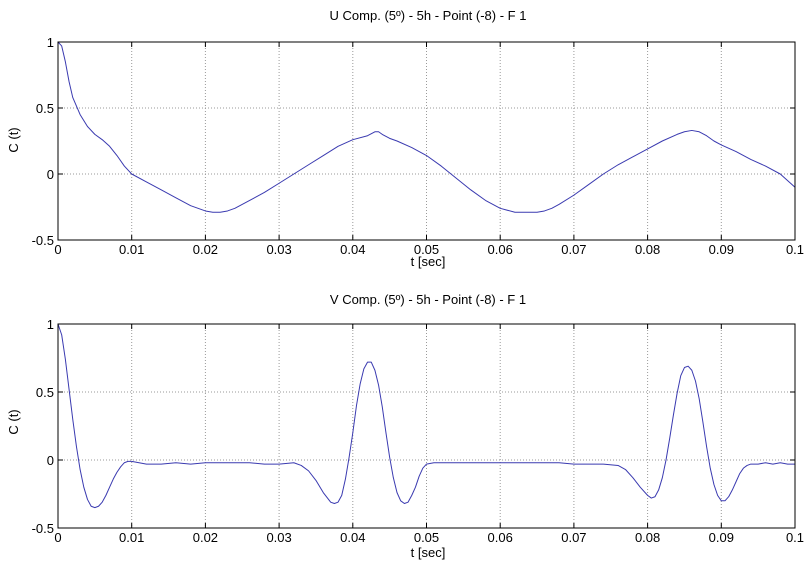  I want to click on chart-title: V Comp. (5º) - 5h - Point (-8) - F 1, so click(428, 299).